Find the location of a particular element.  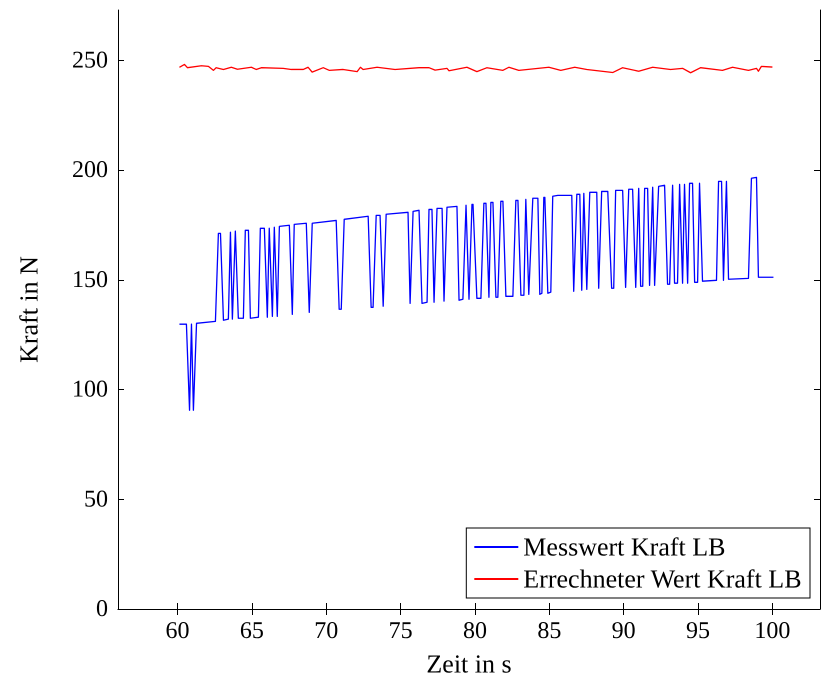

legend-label: Messwert Kraft LB is located at coordinates (624, 547).